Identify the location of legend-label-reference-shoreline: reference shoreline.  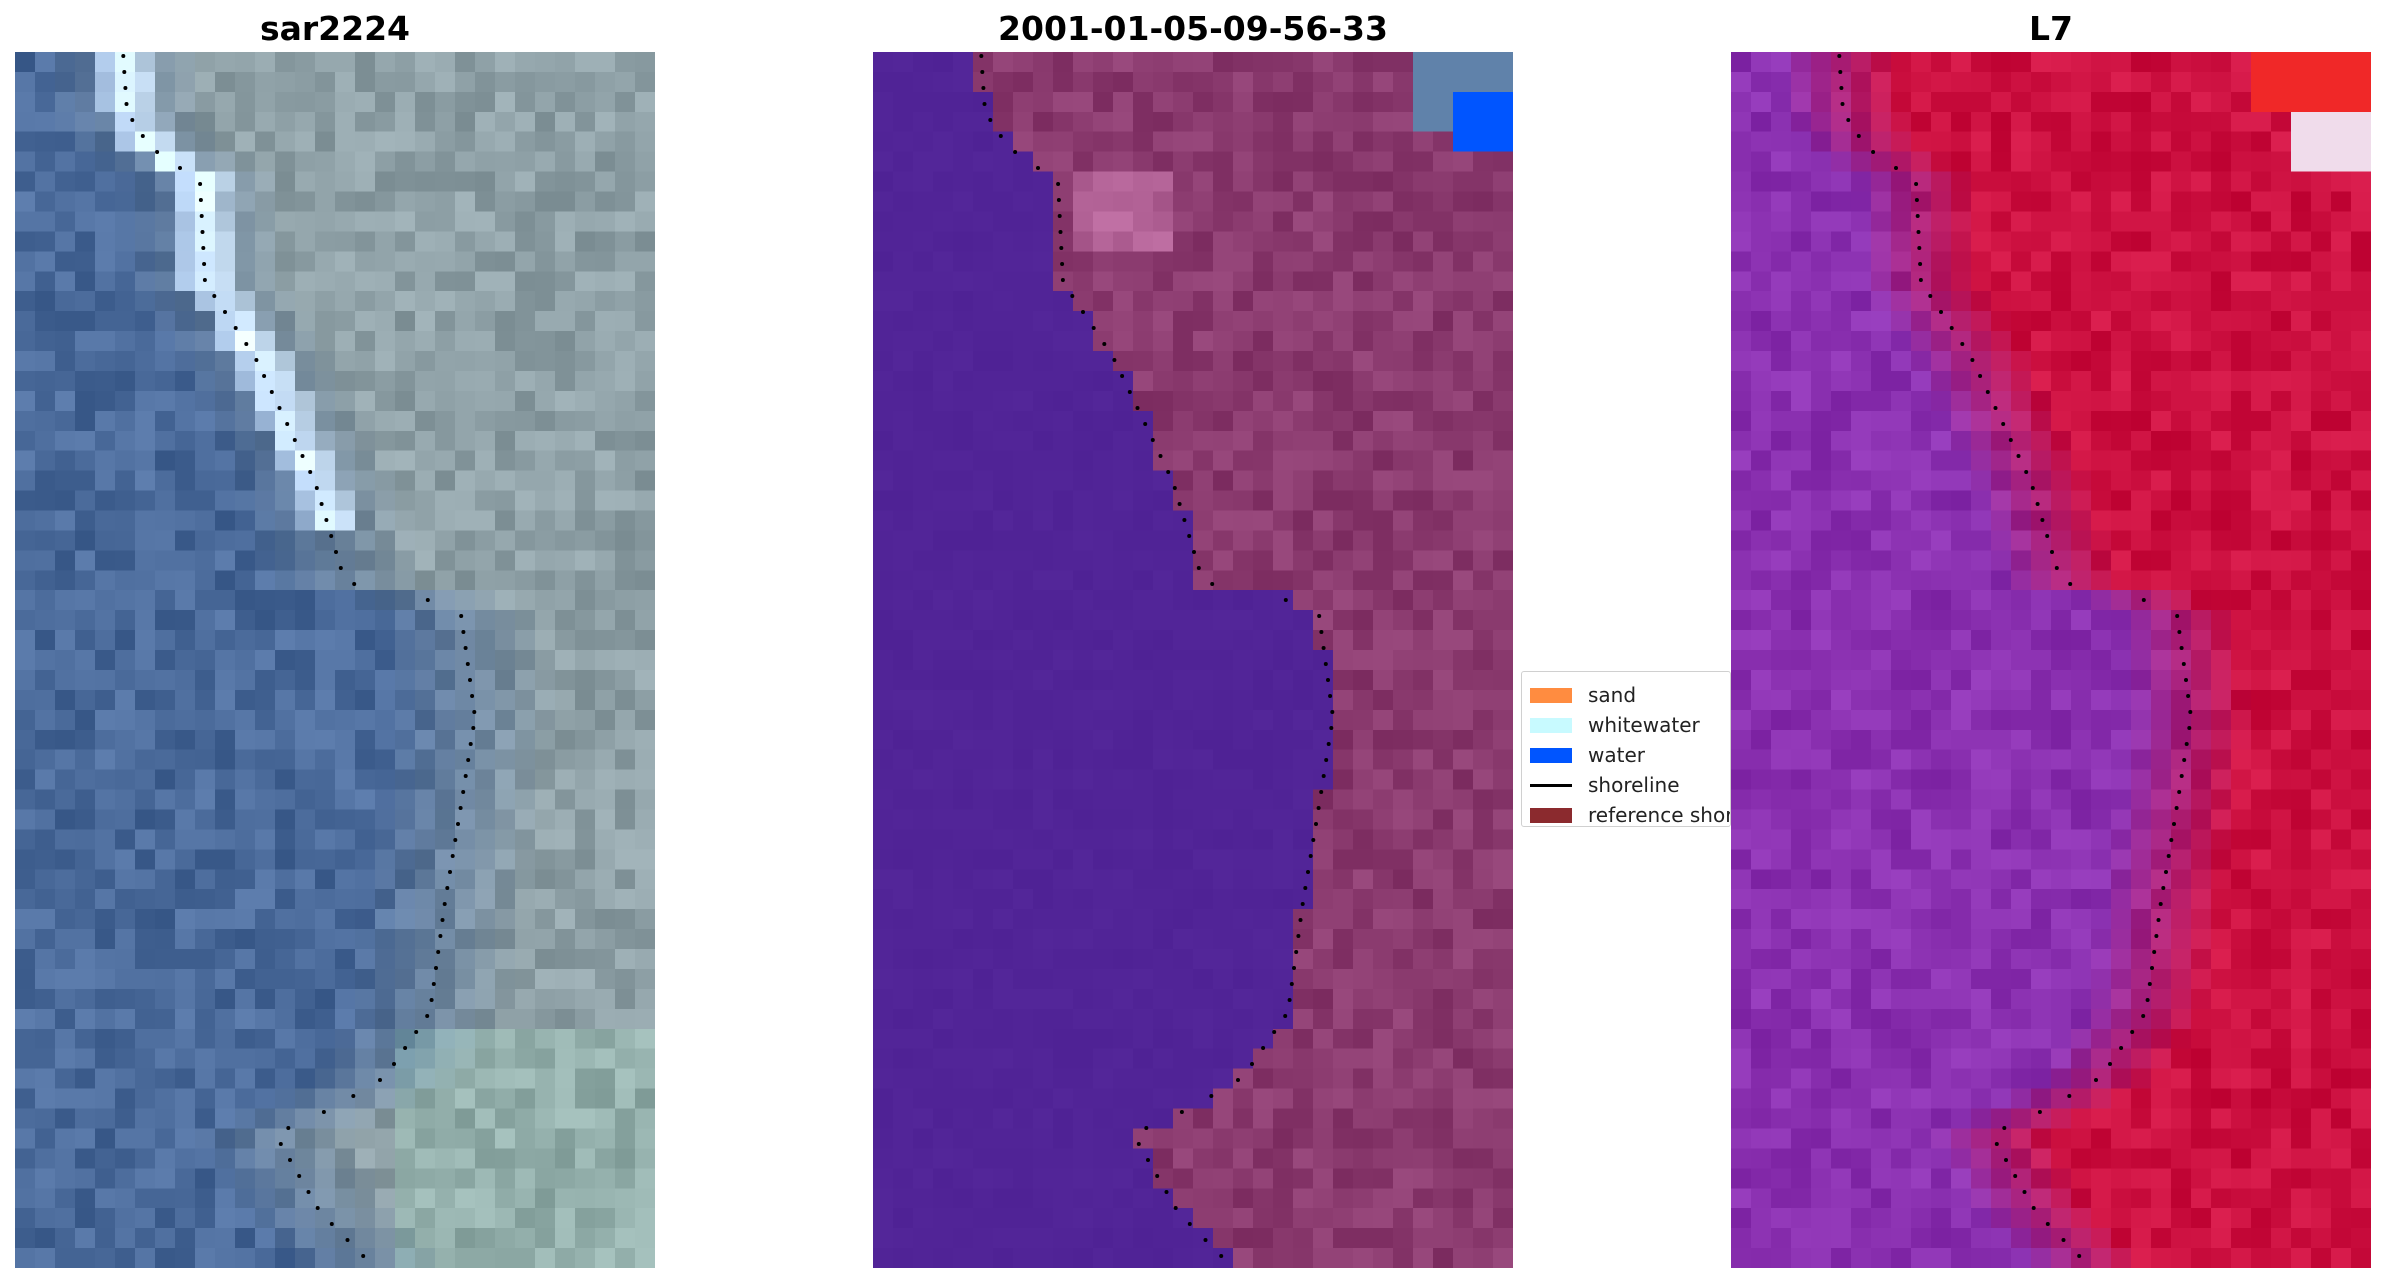
(1659, 815).